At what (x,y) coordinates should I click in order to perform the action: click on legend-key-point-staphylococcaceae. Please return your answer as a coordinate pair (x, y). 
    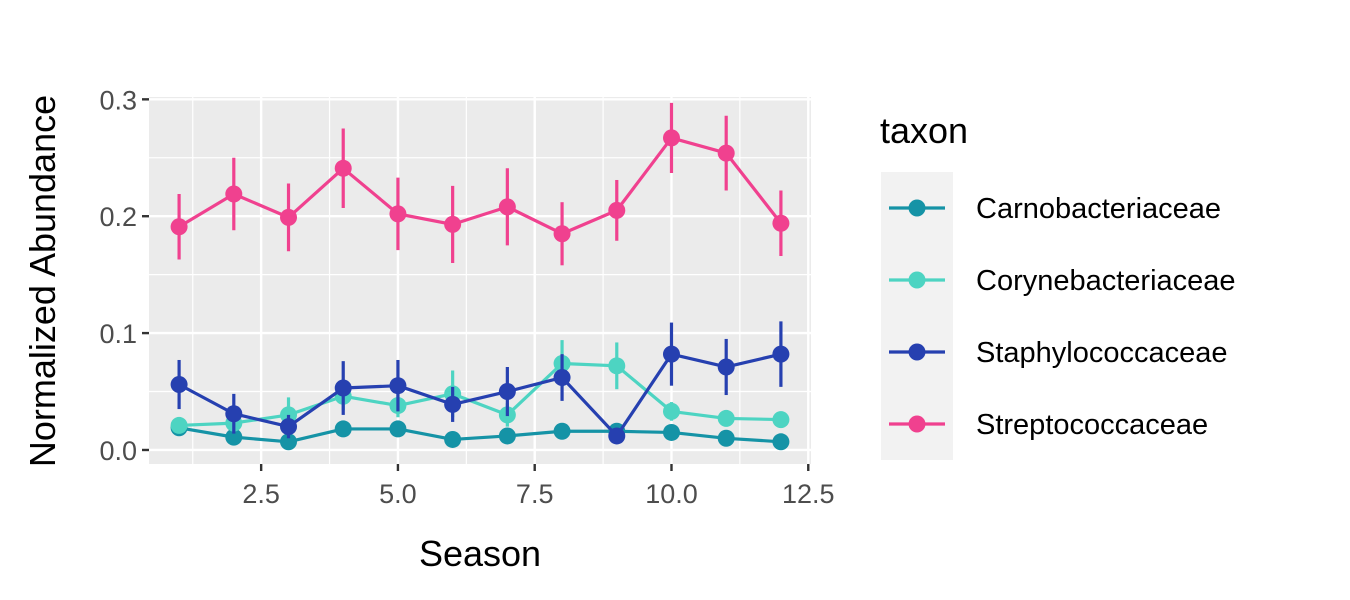
    Looking at the image, I should click on (917, 352).